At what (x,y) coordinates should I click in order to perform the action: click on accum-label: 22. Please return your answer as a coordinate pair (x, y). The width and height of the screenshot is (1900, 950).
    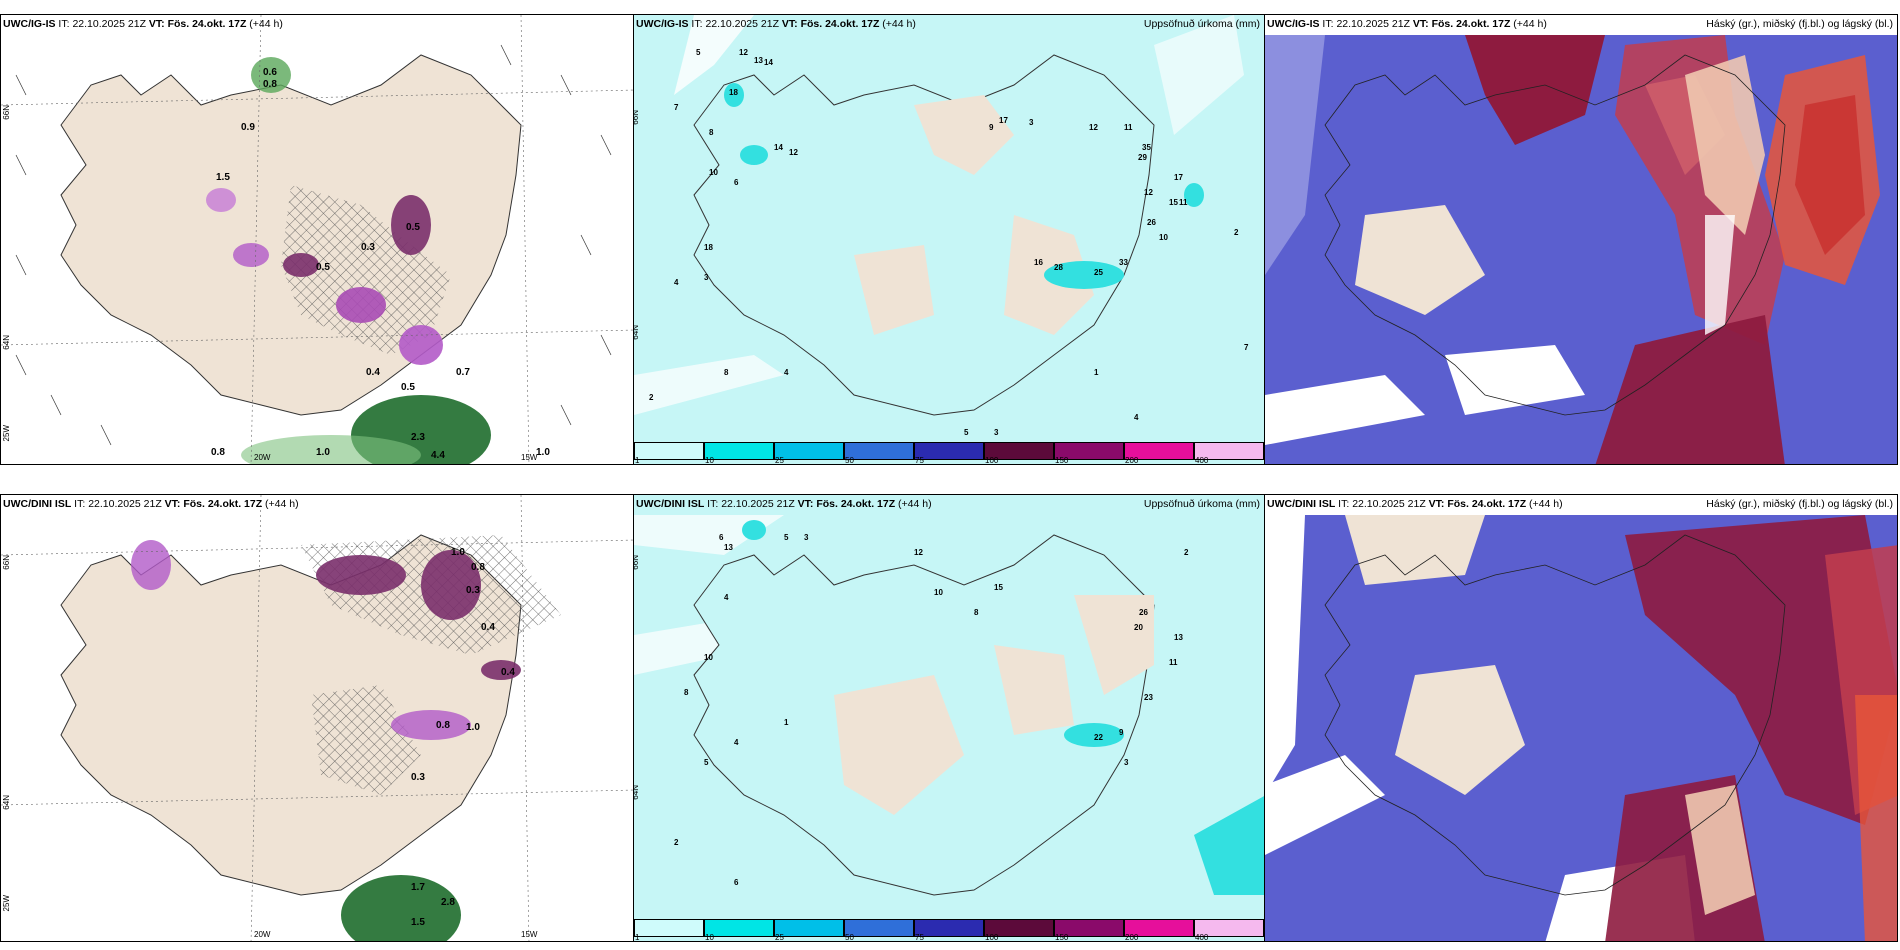
    Looking at the image, I should click on (1098, 737).